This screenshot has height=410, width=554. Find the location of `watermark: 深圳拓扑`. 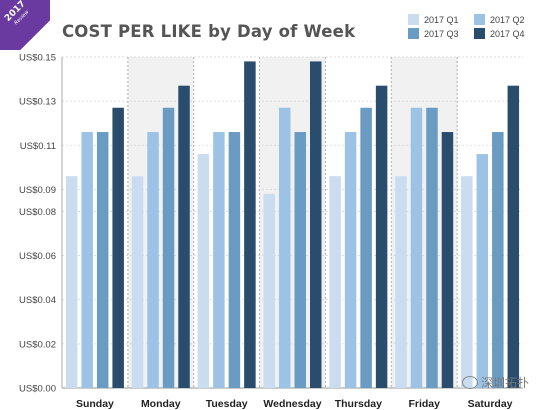

watermark: 深圳拓扑 is located at coordinates (495, 382).